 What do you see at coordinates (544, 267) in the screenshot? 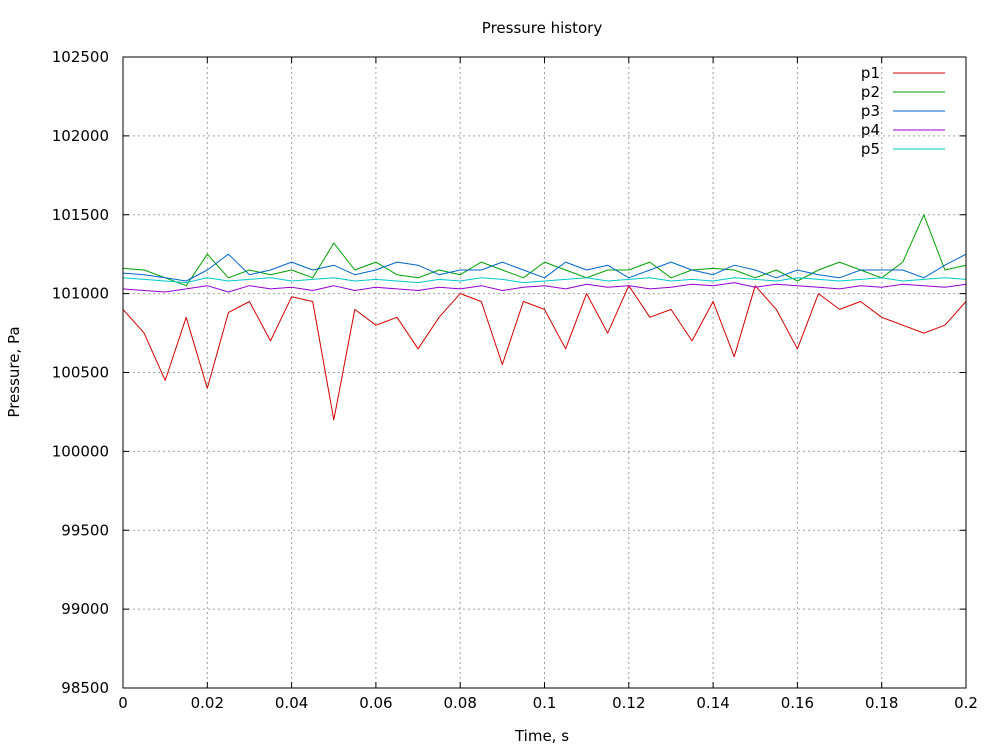
I see `series-line-p3` at bounding box center [544, 267].